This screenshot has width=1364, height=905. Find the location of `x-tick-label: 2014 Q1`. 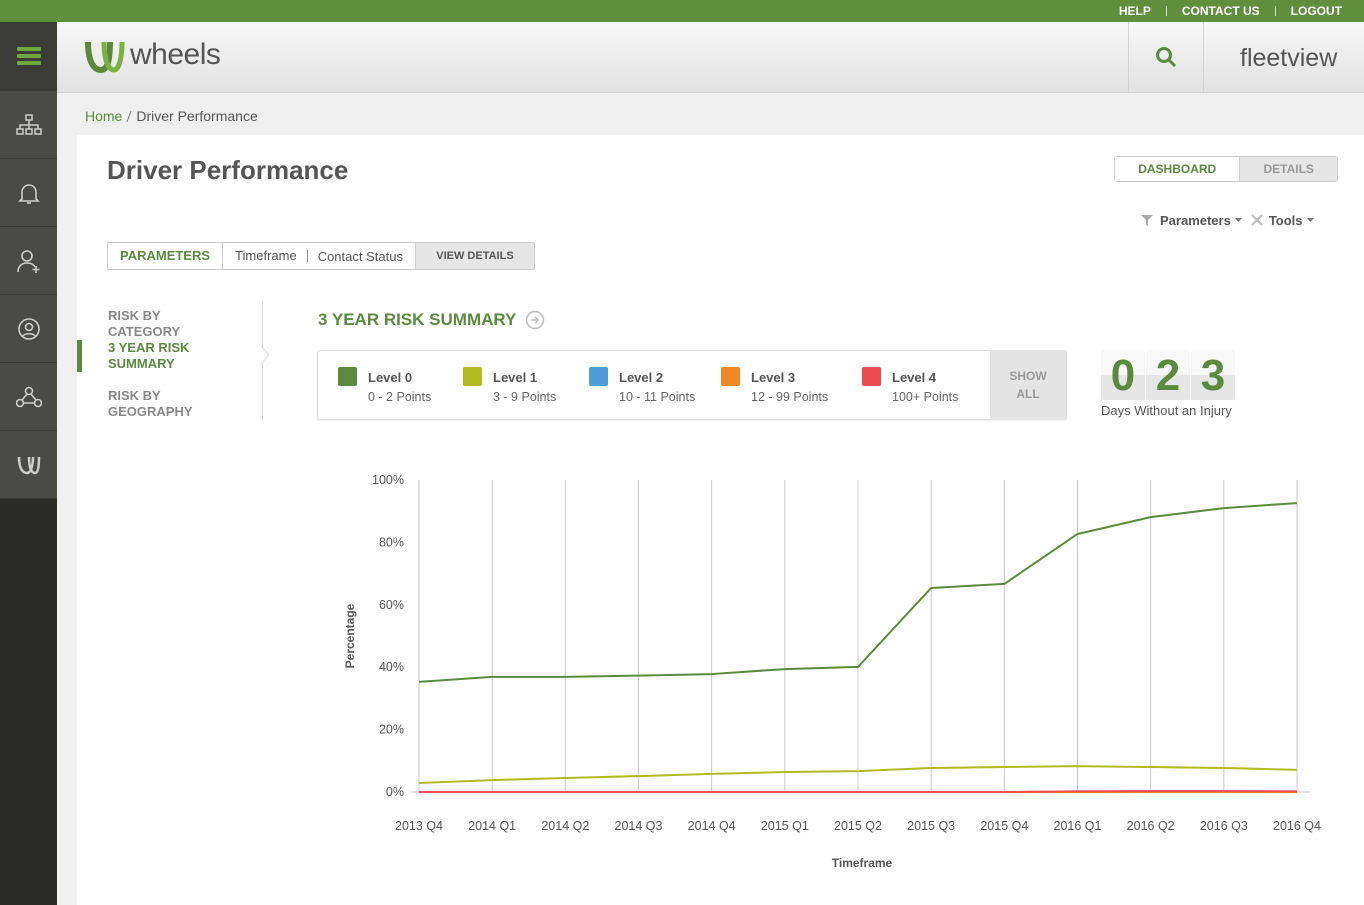

x-tick-label: 2014 Q1 is located at coordinates (492, 826).